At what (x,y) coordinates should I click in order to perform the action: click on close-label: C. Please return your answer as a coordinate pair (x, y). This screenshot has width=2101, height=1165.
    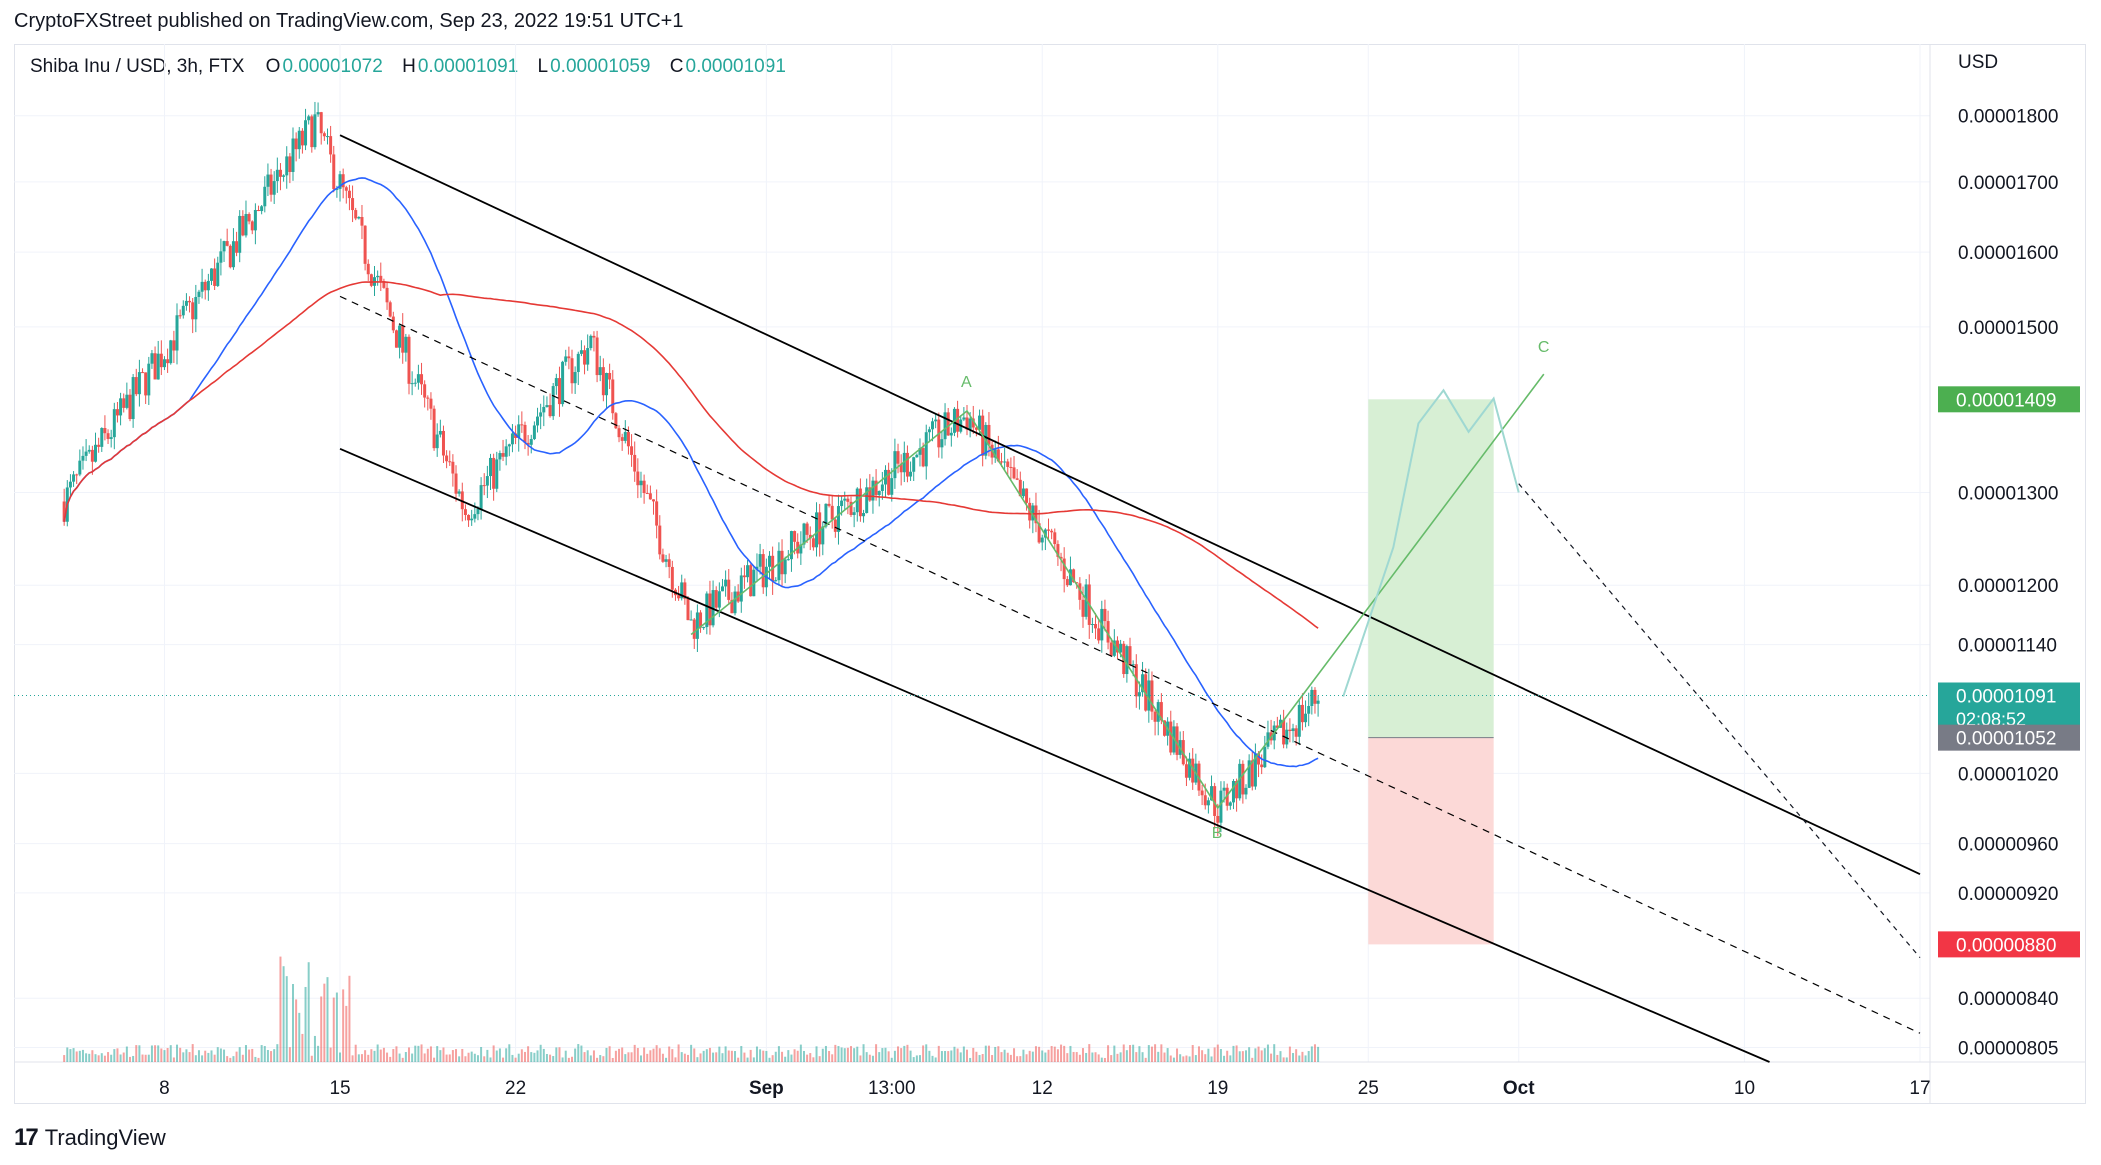
    Looking at the image, I should click on (676, 66).